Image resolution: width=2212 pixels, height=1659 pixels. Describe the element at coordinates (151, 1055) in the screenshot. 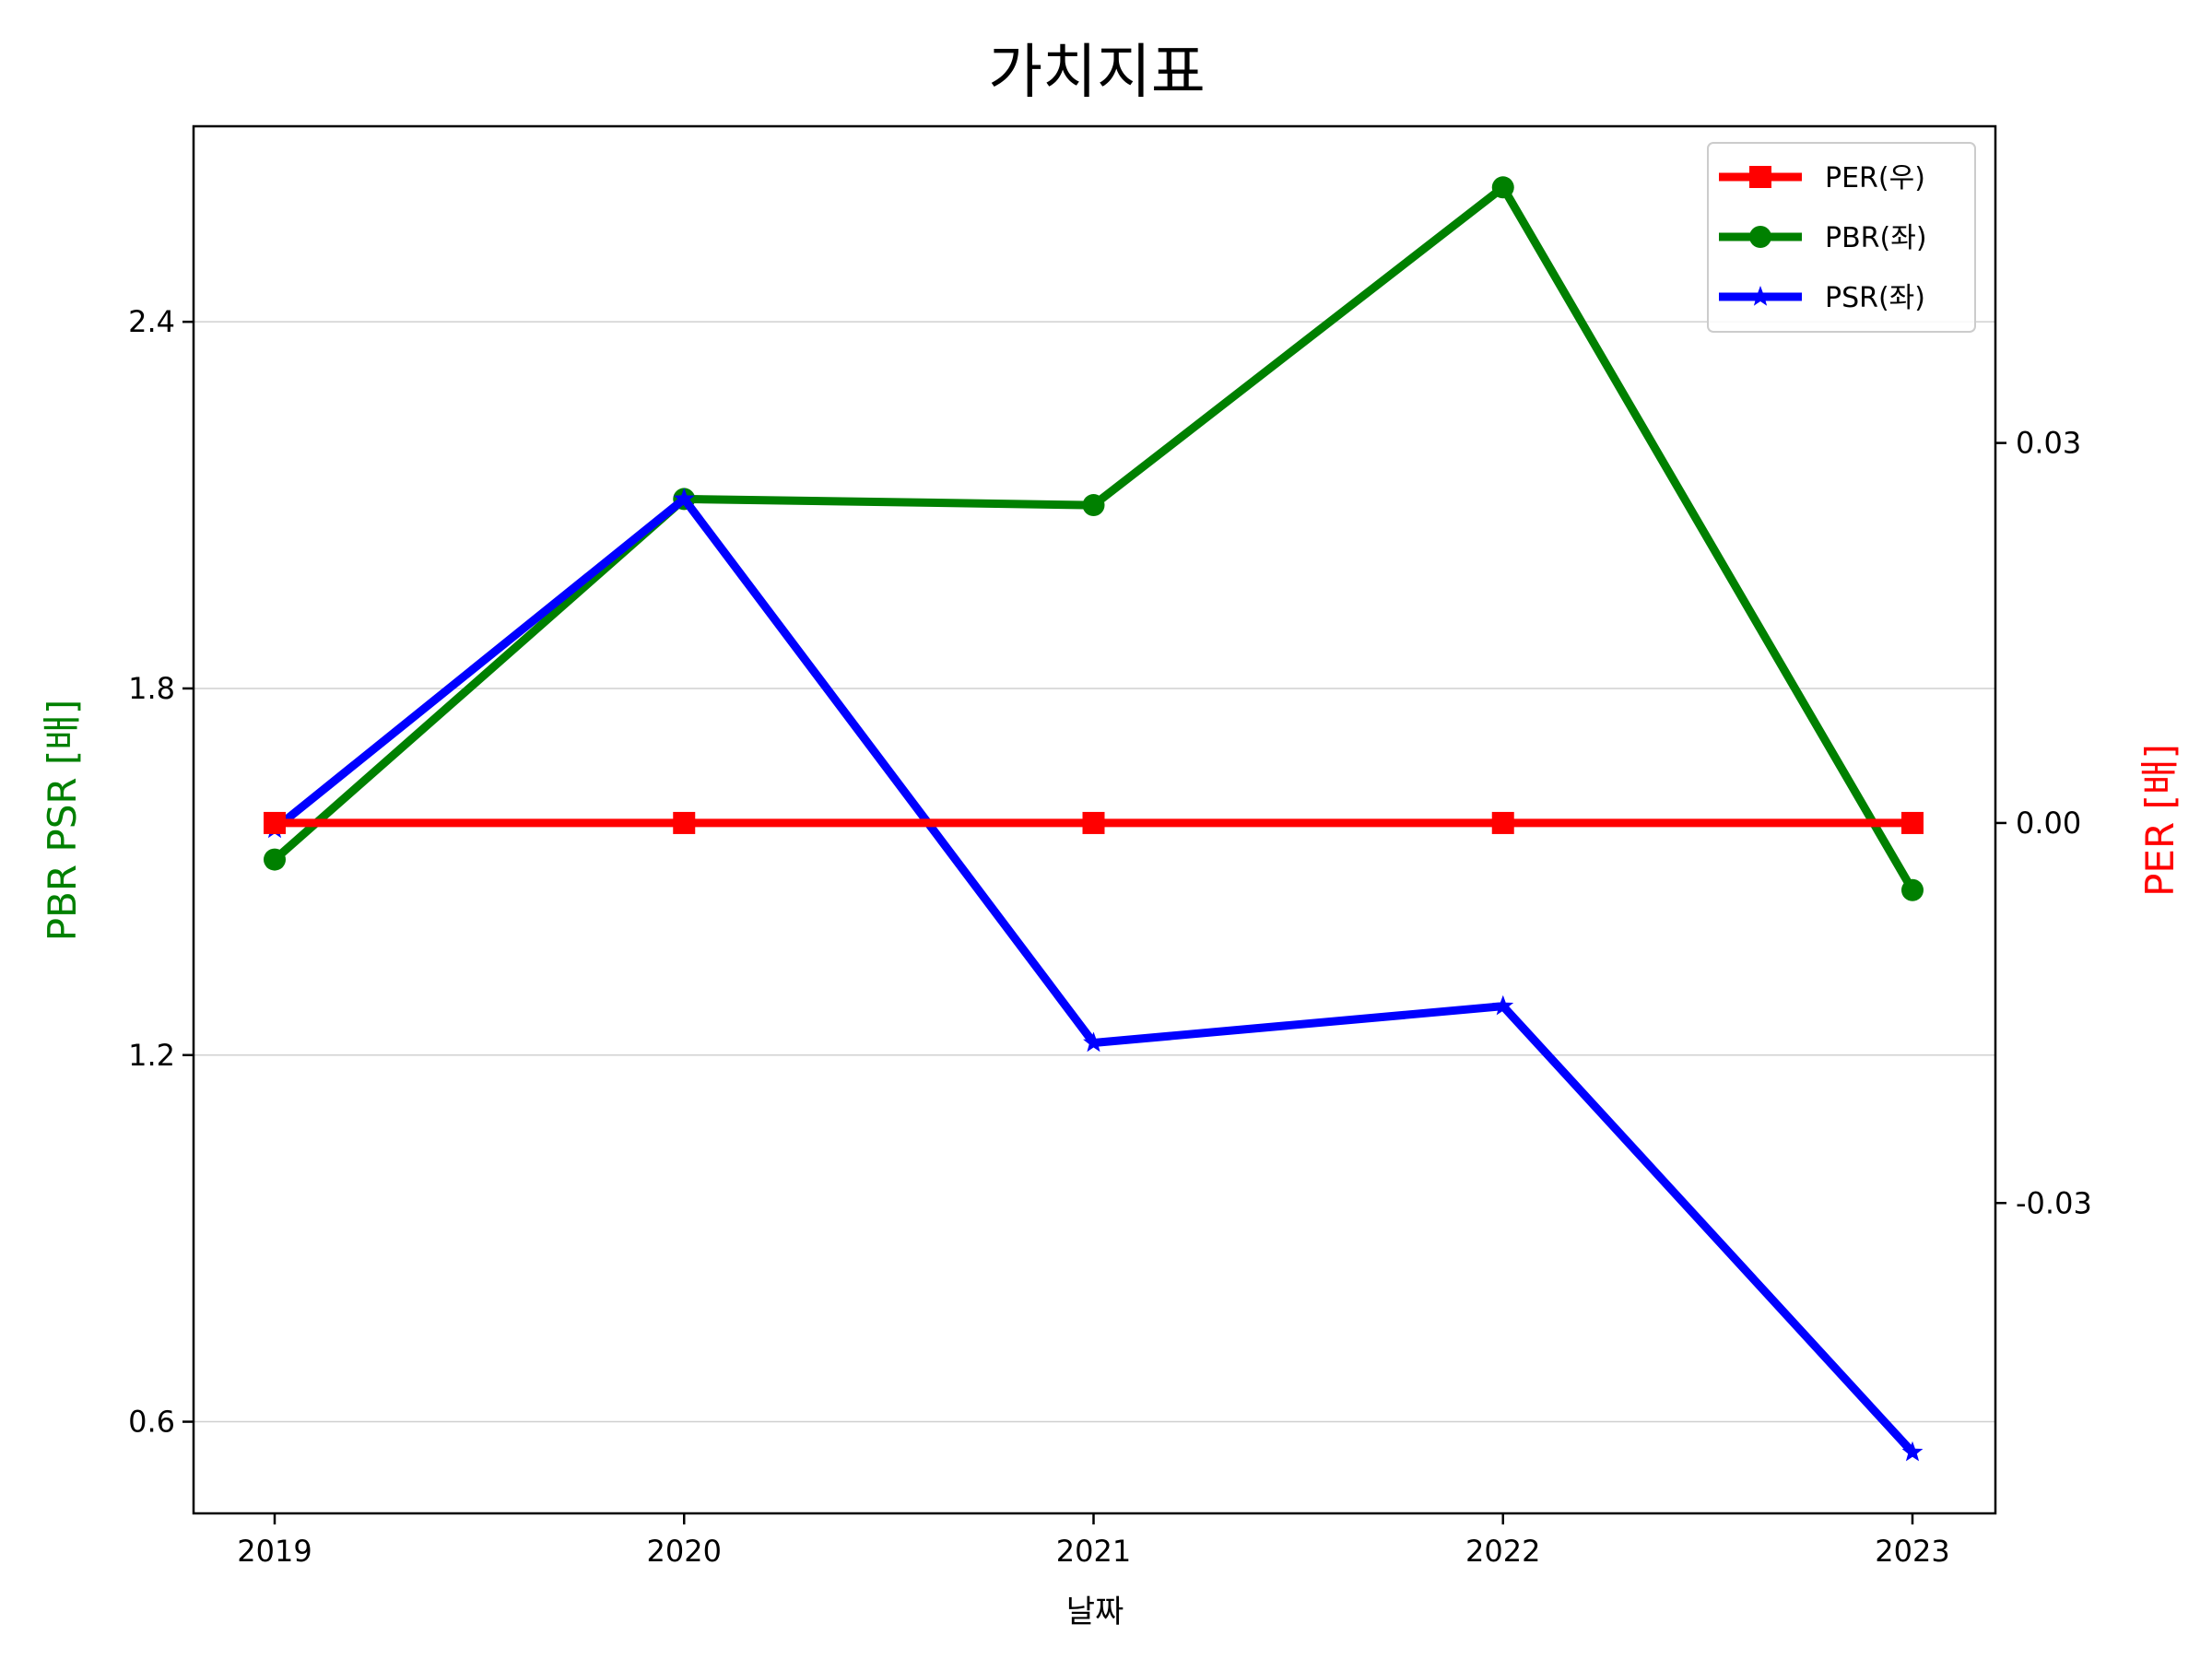

I see `left-y-tick-label: 1.2` at that location.